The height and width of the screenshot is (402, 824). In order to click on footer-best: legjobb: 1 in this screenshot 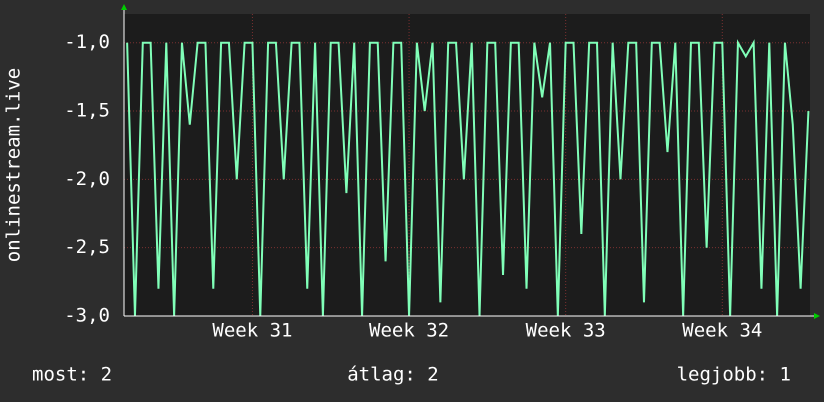, I will do `click(734, 375)`.